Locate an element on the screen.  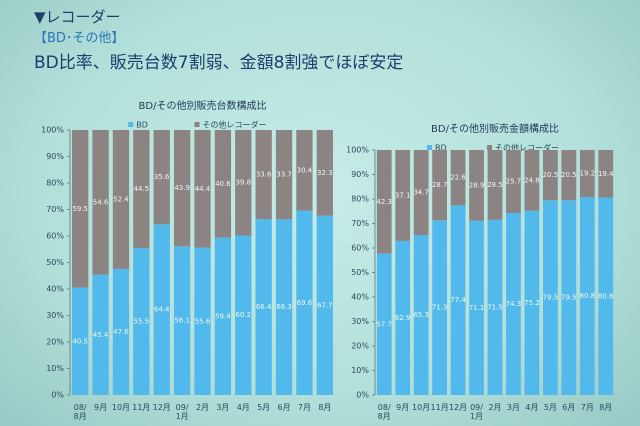
value-label: 71.1 is located at coordinates (477, 308).